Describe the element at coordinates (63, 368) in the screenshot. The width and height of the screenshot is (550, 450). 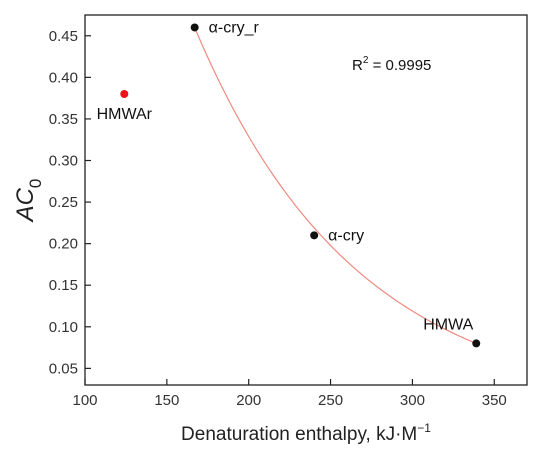
I see `y-tick-label: 0.05` at that location.